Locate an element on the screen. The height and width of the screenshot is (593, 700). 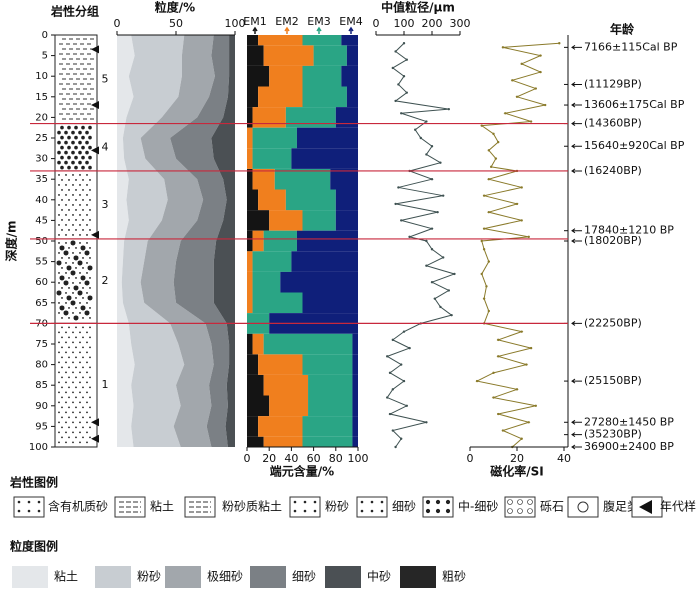
em-legend: EM3 is located at coordinates (318, 21).